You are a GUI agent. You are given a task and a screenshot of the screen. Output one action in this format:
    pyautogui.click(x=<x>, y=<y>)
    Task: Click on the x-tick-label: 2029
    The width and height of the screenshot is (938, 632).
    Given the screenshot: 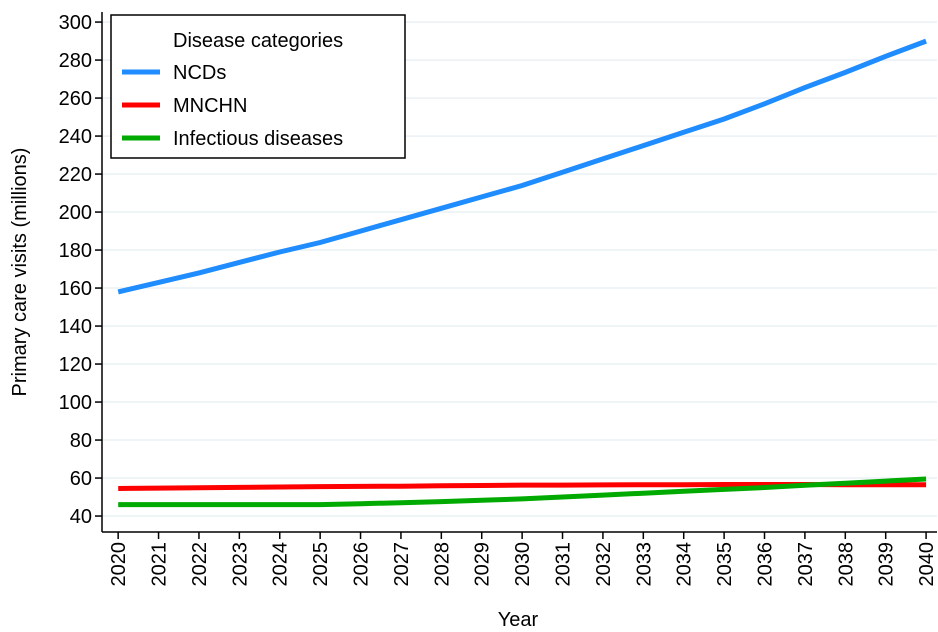 What is the action you would take?
    pyautogui.click(x=483, y=564)
    